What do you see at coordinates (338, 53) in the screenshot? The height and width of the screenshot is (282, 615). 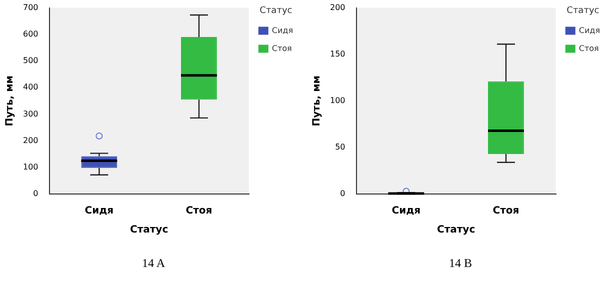 I see `y-tick-label: 150` at bounding box center [338, 53].